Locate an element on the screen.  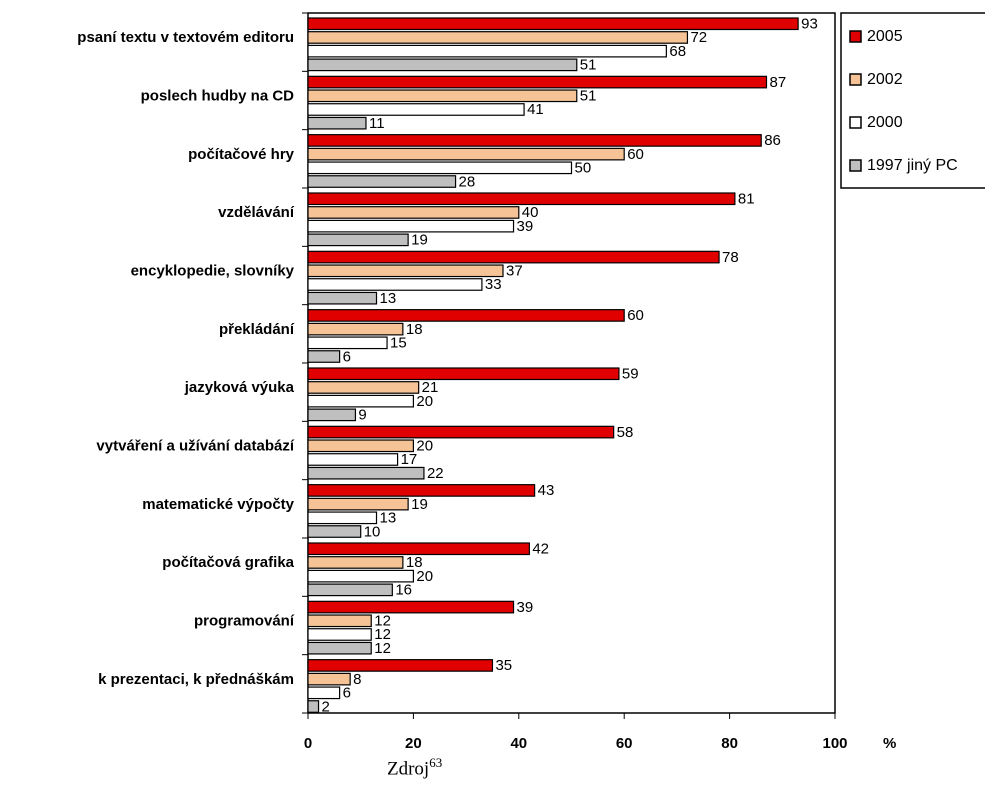
data-label: 8 is located at coordinates (357, 679).